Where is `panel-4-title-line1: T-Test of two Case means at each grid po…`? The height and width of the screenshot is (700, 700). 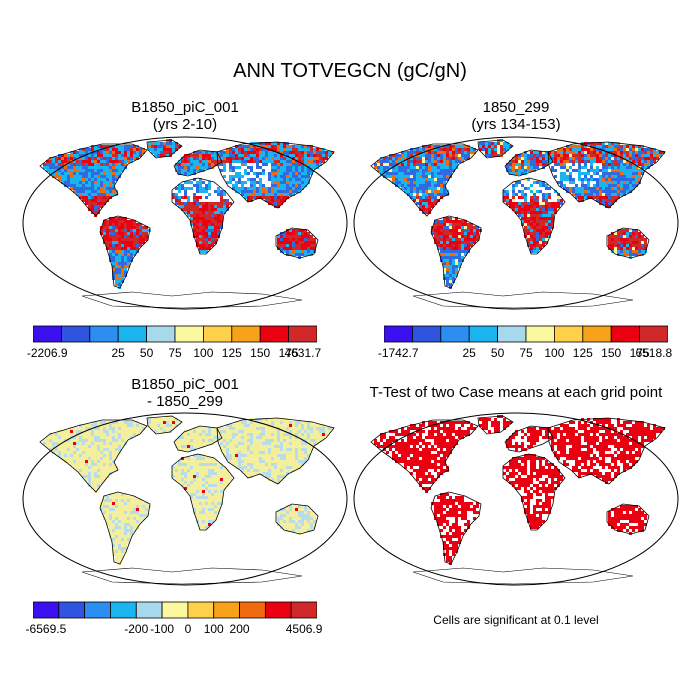 panel-4-title-line1: T-Test of two Case means at each grid po… is located at coordinates (516, 392).